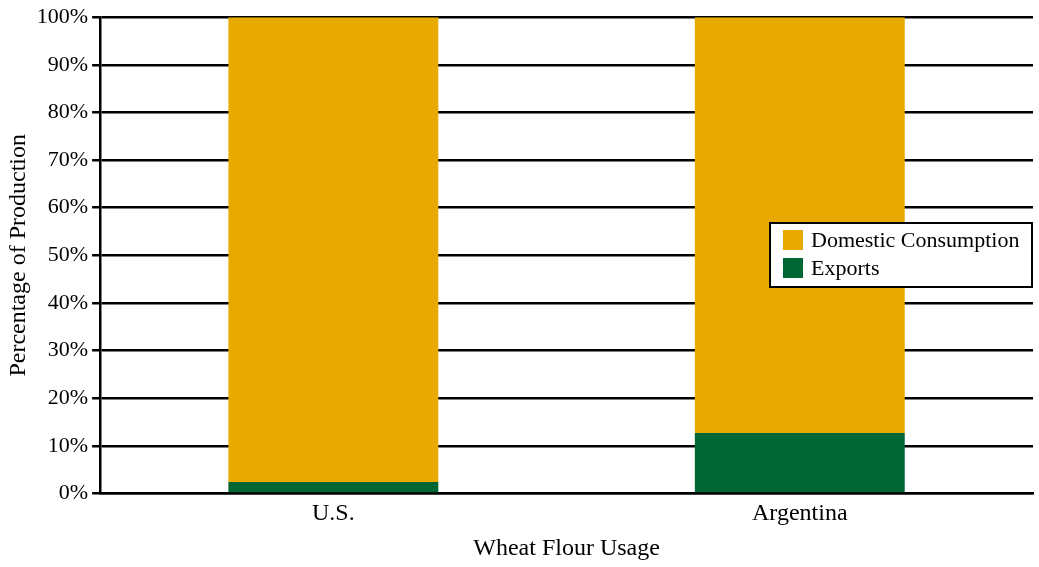  What do you see at coordinates (73, 492) in the screenshot?
I see `y-tick-label: 0%` at bounding box center [73, 492].